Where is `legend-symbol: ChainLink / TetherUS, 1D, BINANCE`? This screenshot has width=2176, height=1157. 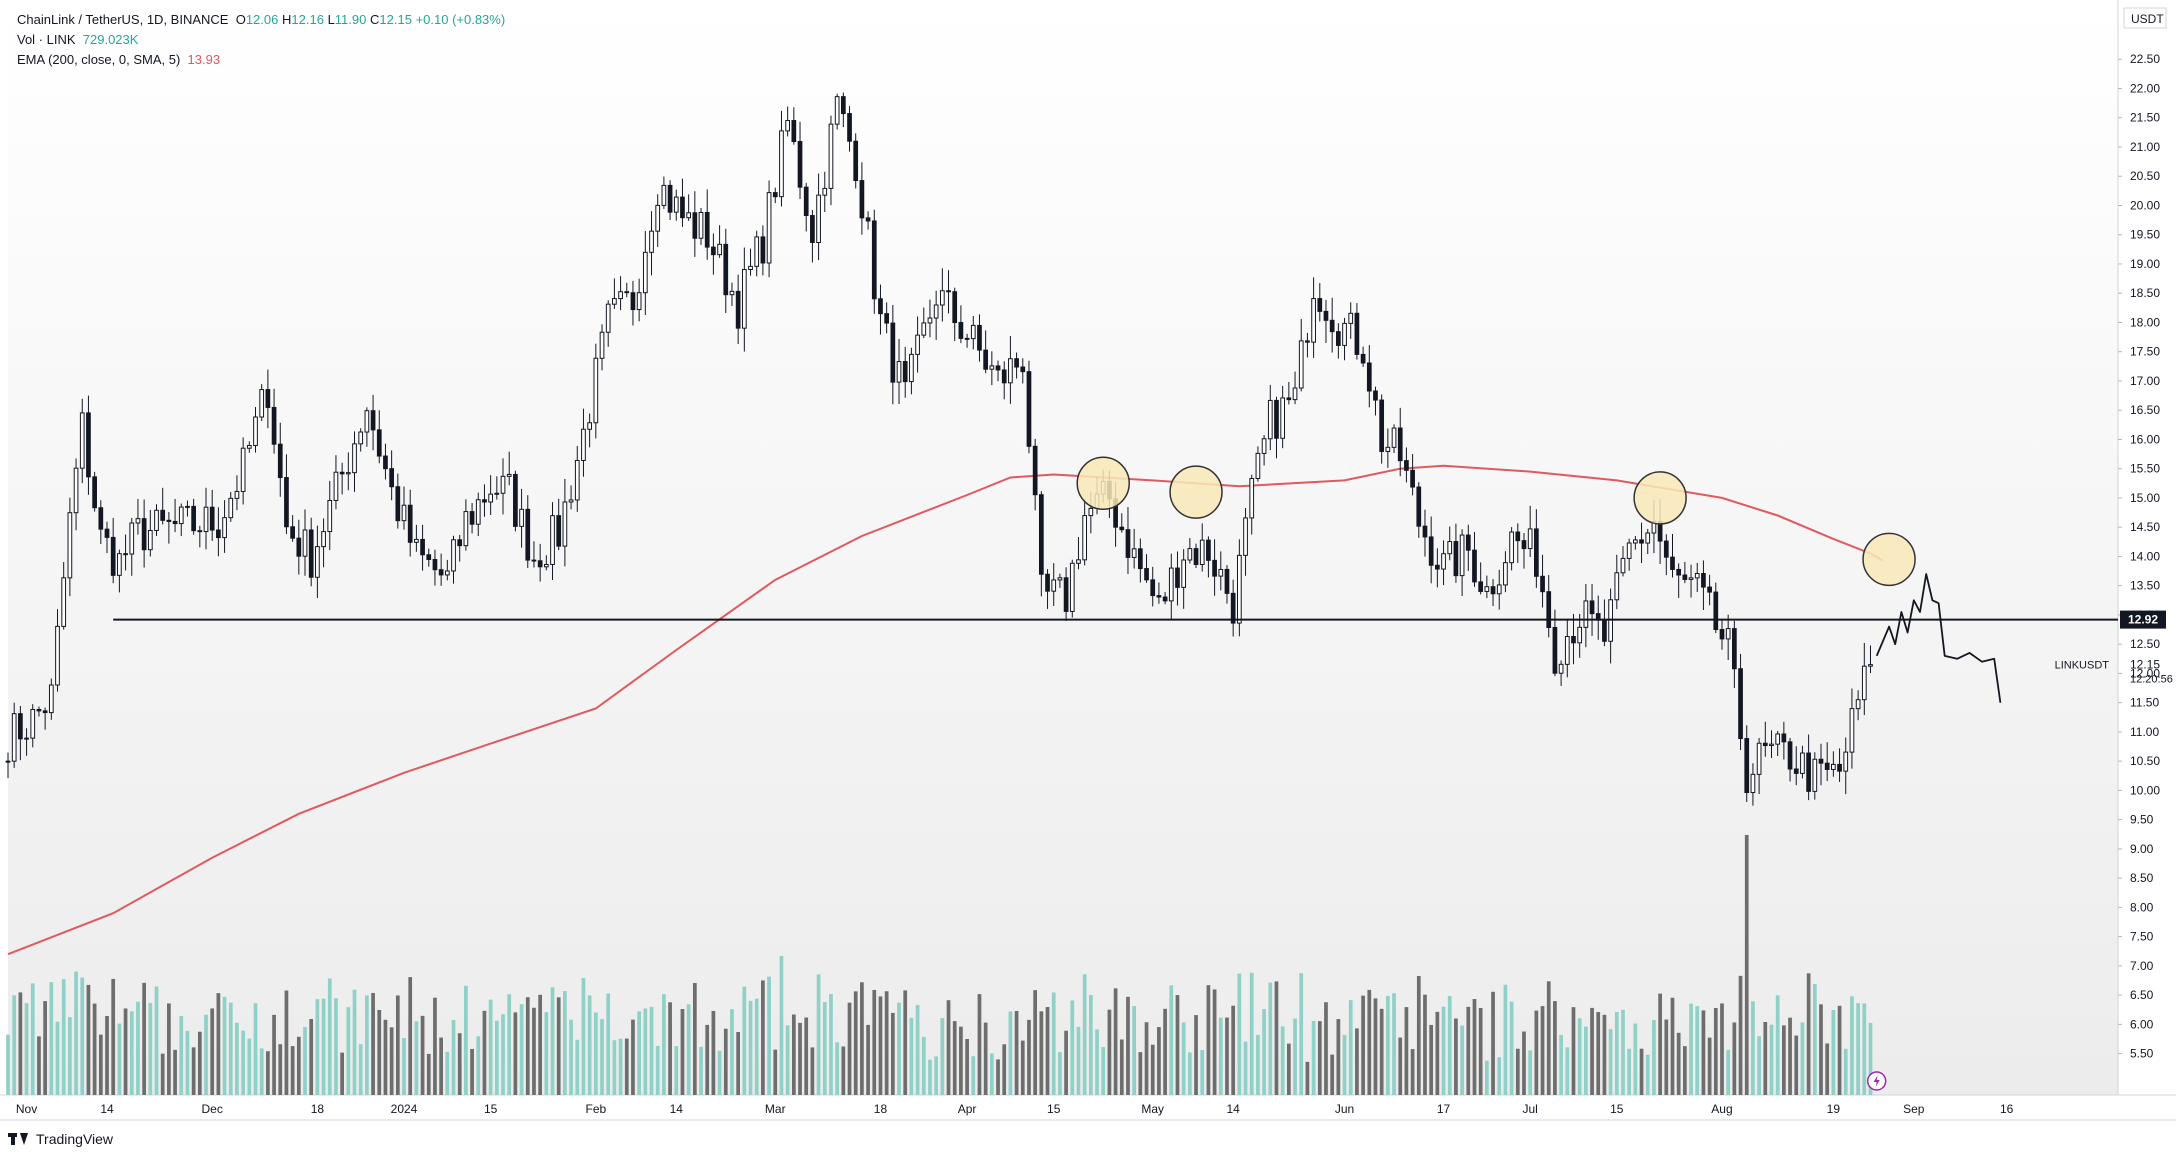 legend-symbol: ChainLink / TetherUS, 1D, BINANCE is located at coordinates (123, 19).